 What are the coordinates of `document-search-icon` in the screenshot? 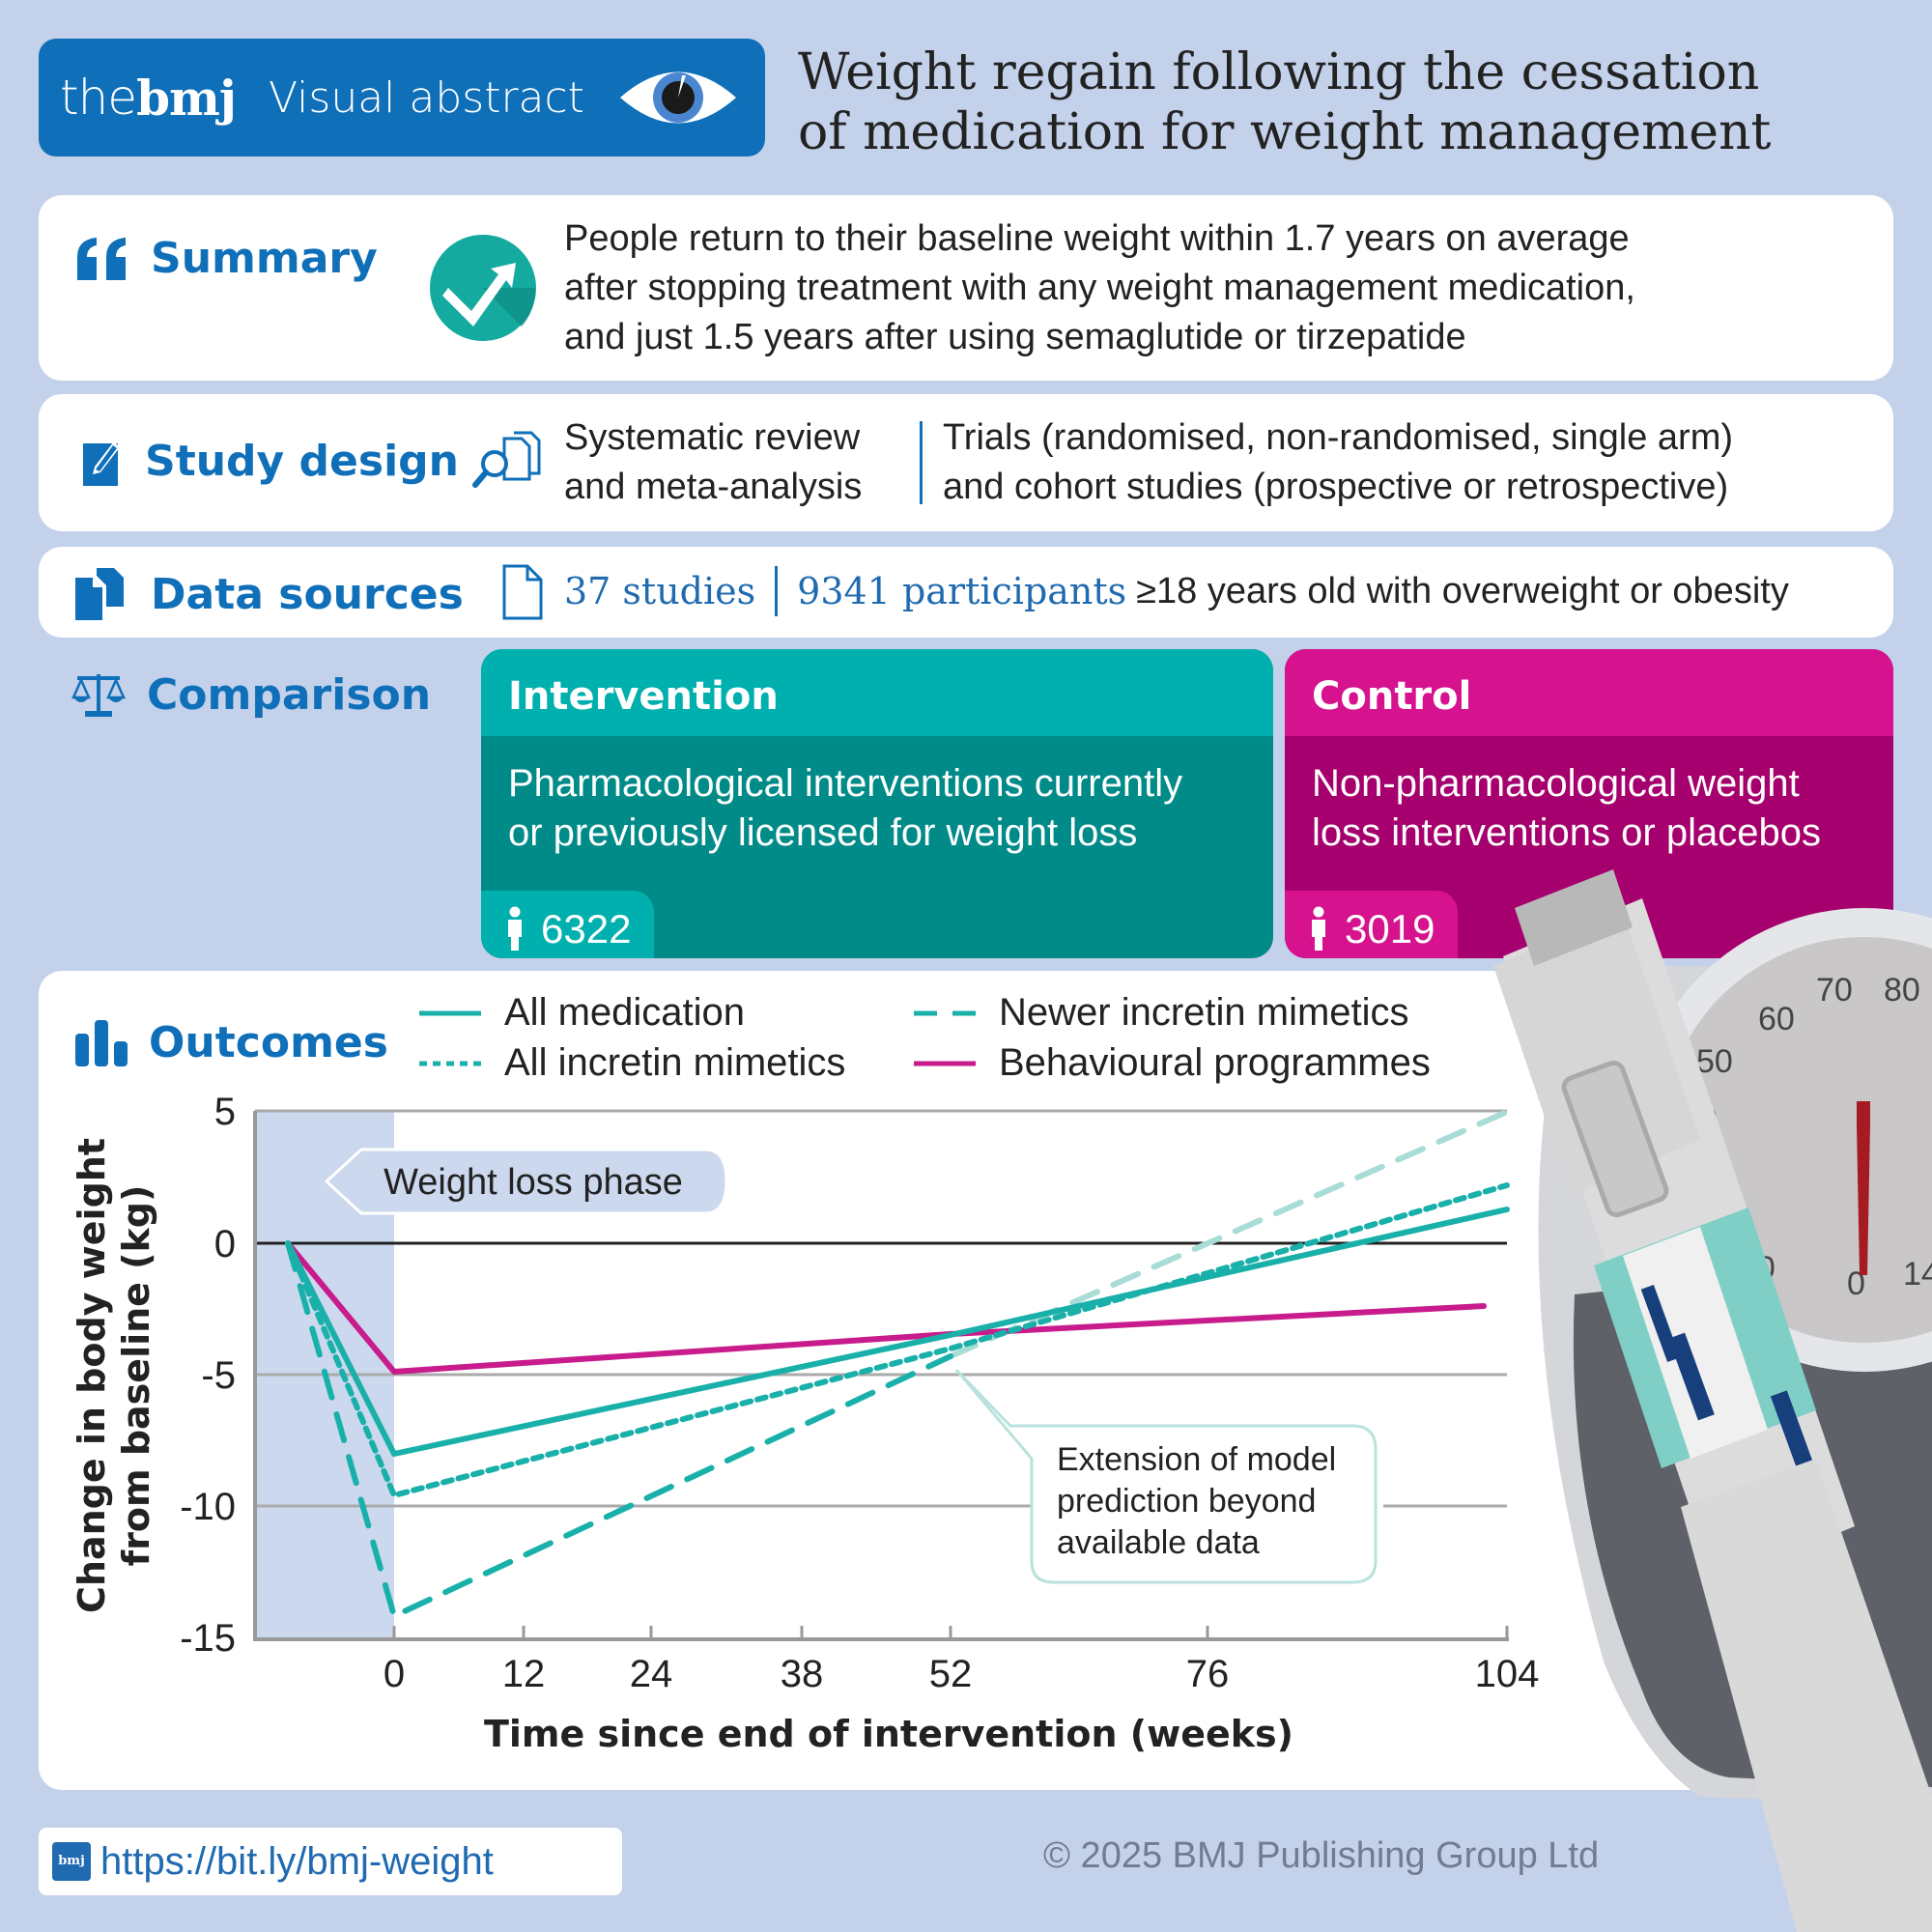 It's located at (506, 459).